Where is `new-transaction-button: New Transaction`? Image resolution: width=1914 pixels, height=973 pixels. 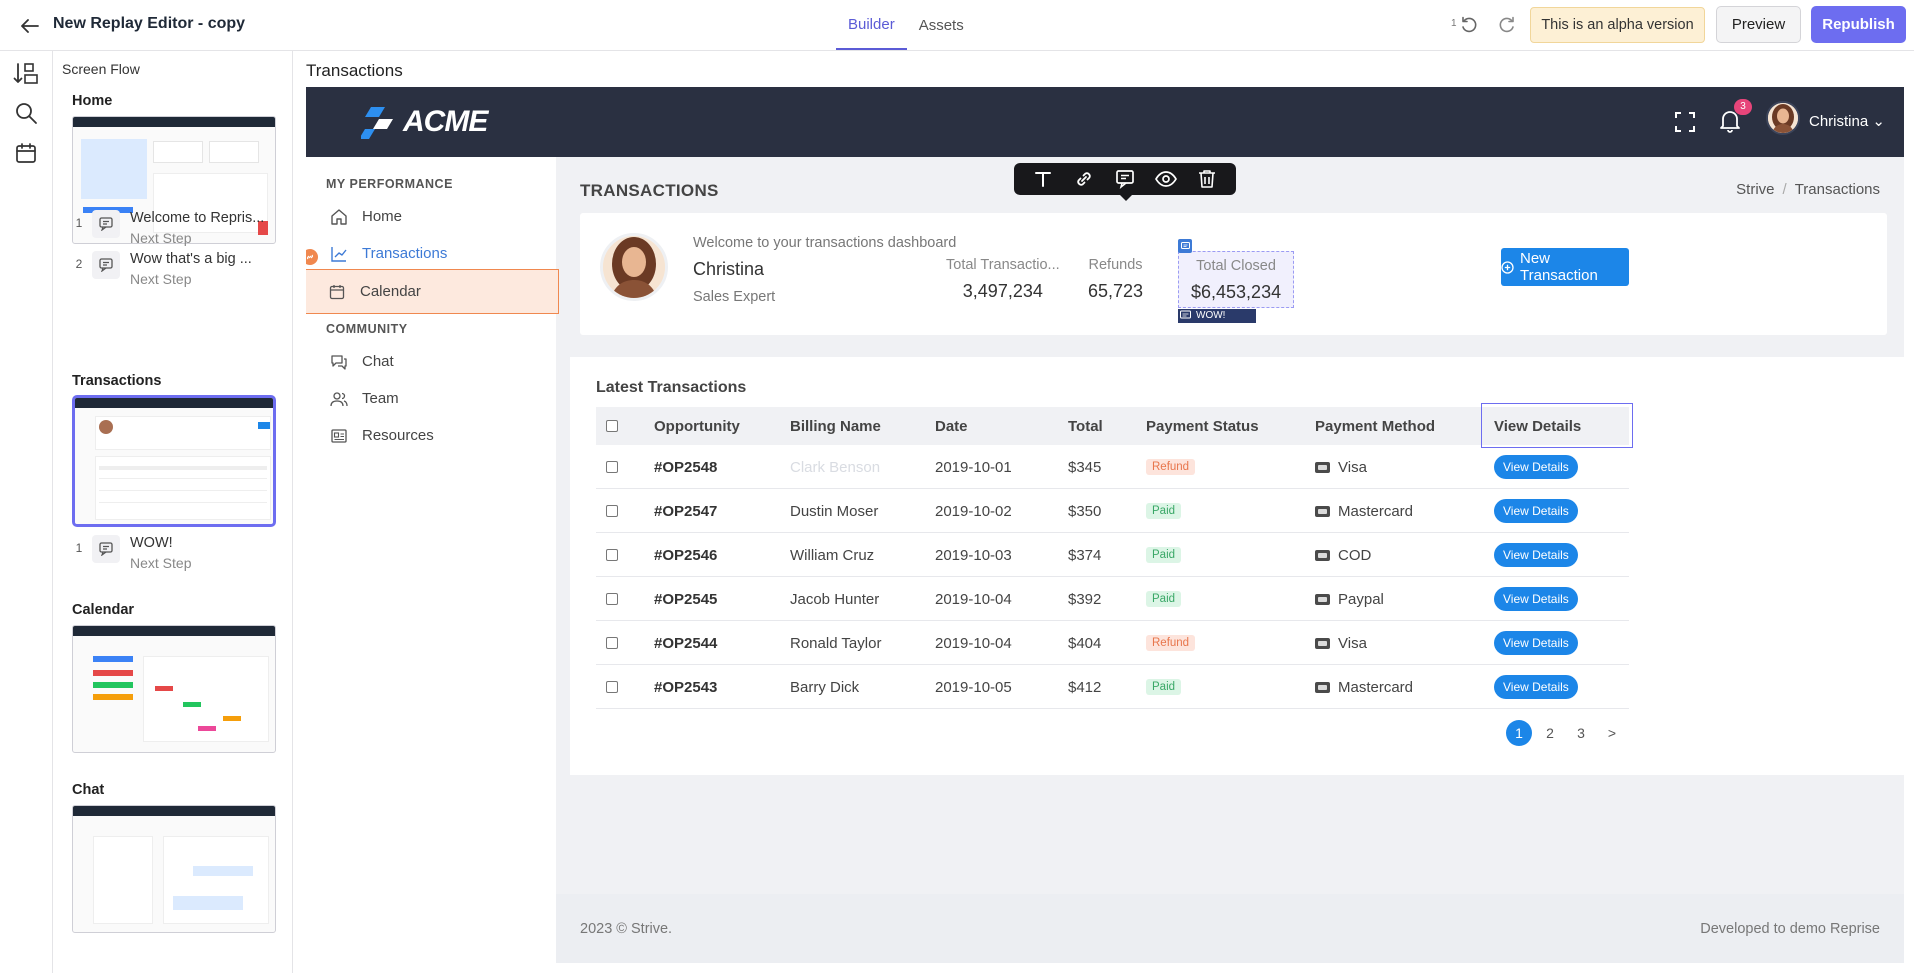
new-transaction-button: New Transaction is located at coordinates (1565, 267).